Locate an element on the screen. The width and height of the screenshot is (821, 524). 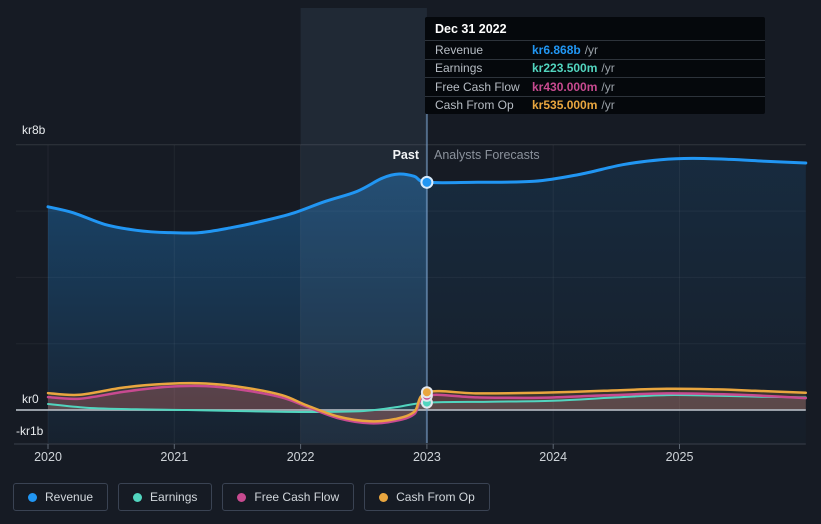
tooltip-date: Dec 31 2022 is located at coordinates (471, 28).